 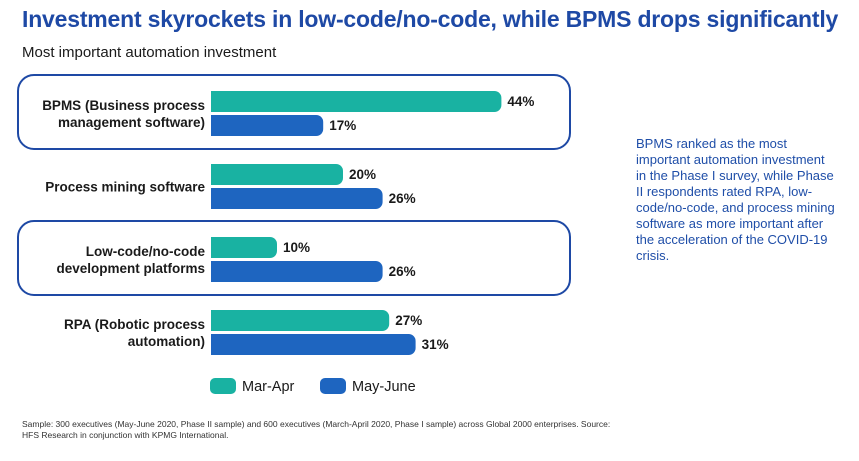 I want to click on data-label: 17%, so click(x=342, y=125).